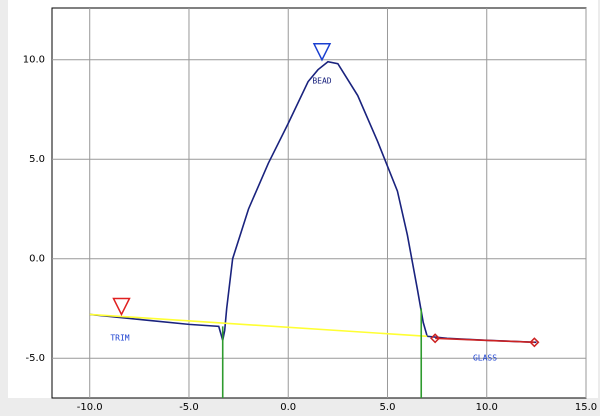 Image resolution: width=600 pixels, height=416 pixels. What do you see at coordinates (388, 407) in the screenshot?
I see `x-tick-label: 5.0` at bounding box center [388, 407].